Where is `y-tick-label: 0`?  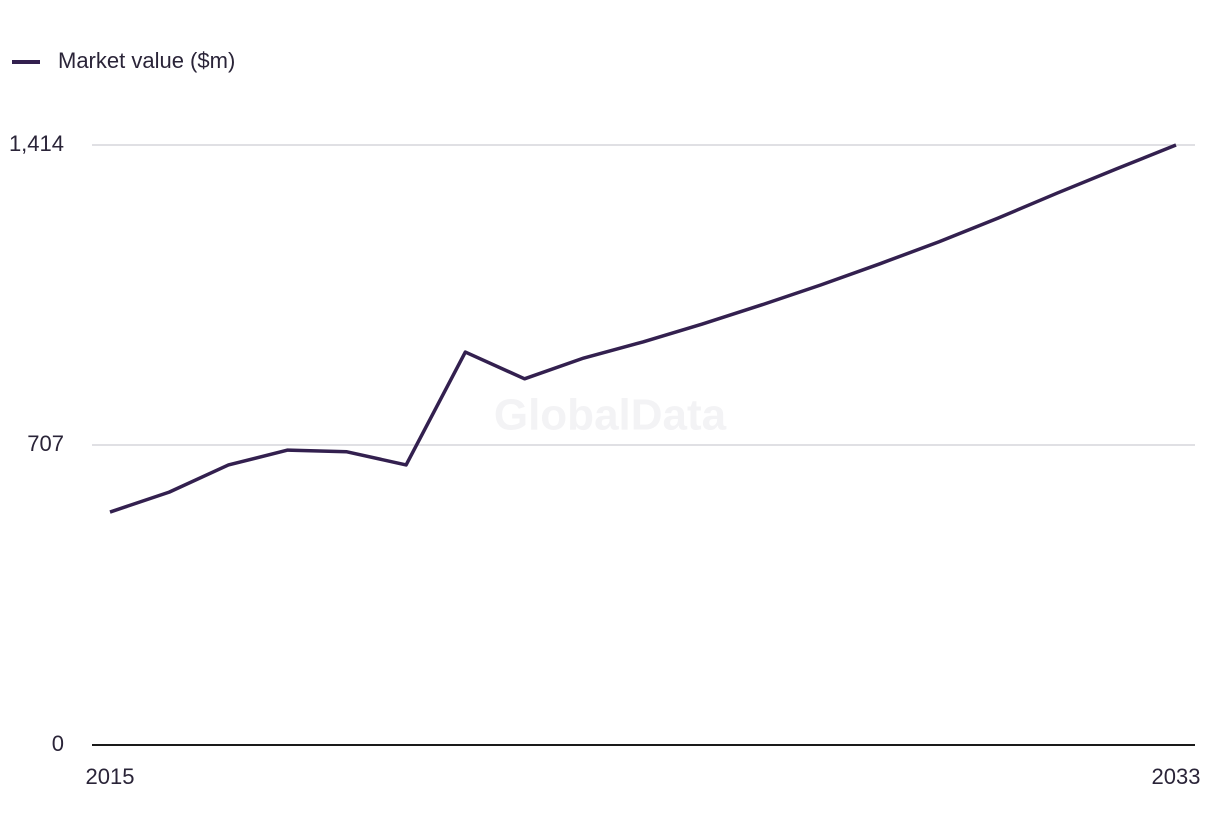 y-tick-label: 0 is located at coordinates (58, 743).